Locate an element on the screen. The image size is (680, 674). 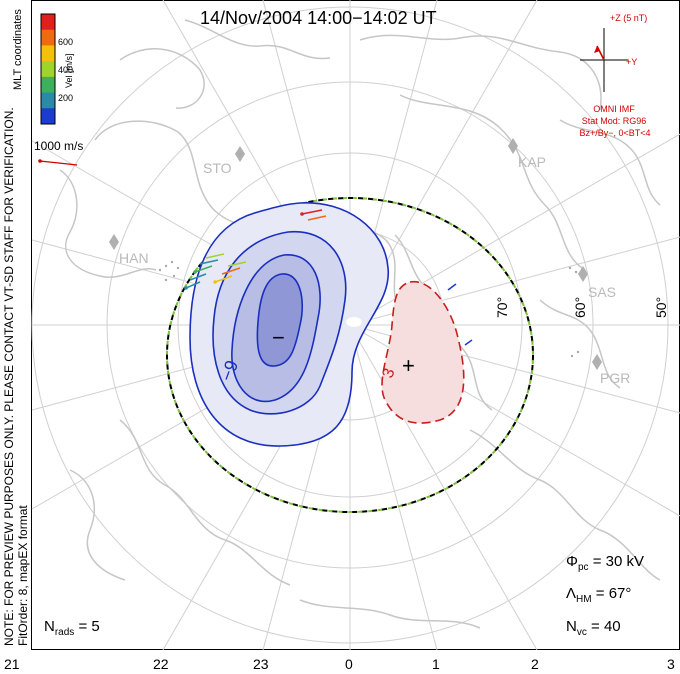
phi-value: = 30 kV is located at coordinates (618, 561).